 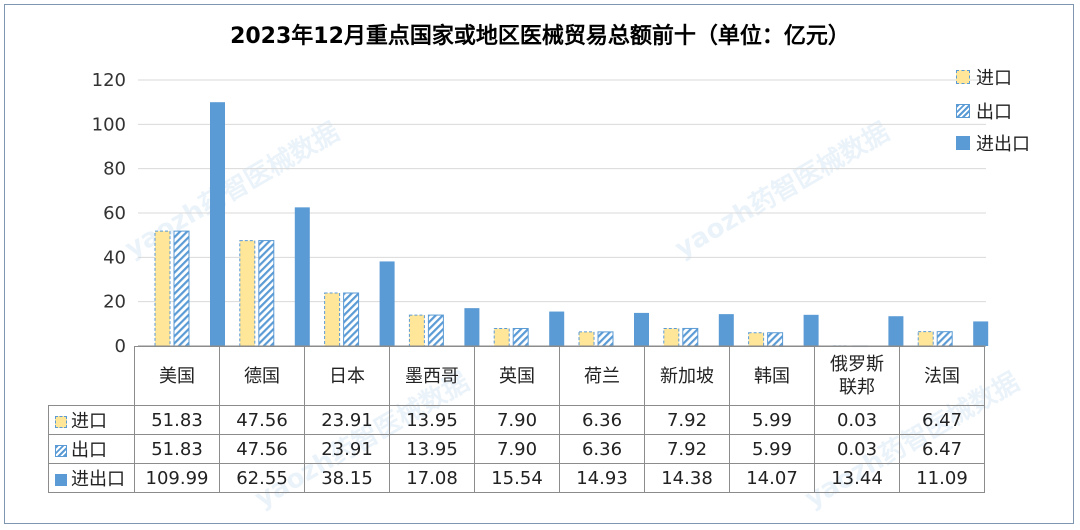 What do you see at coordinates (857, 376) in the screenshot?
I see `x-tick-label: 俄罗斯 联邦` at bounding box center [857, 376].